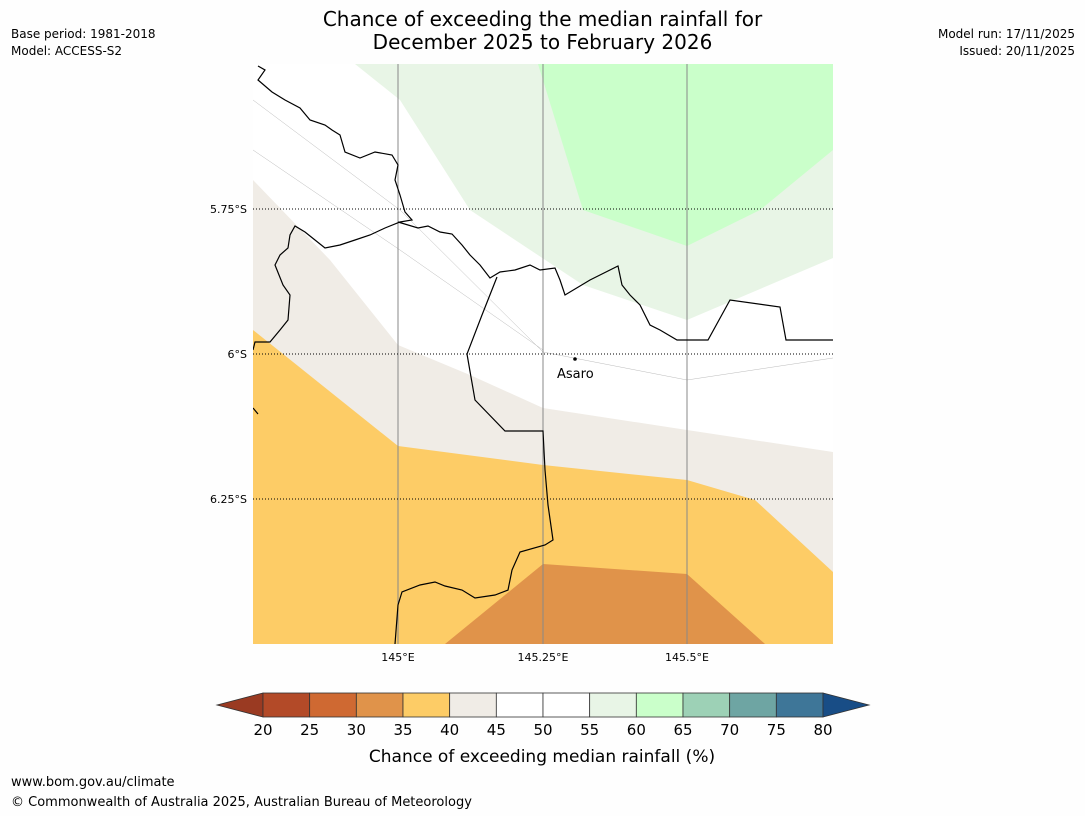 The height and width of the screenshot is (816, 1085). I want to click on lon-label-145-25: 145.25°E, so click(543, 657).